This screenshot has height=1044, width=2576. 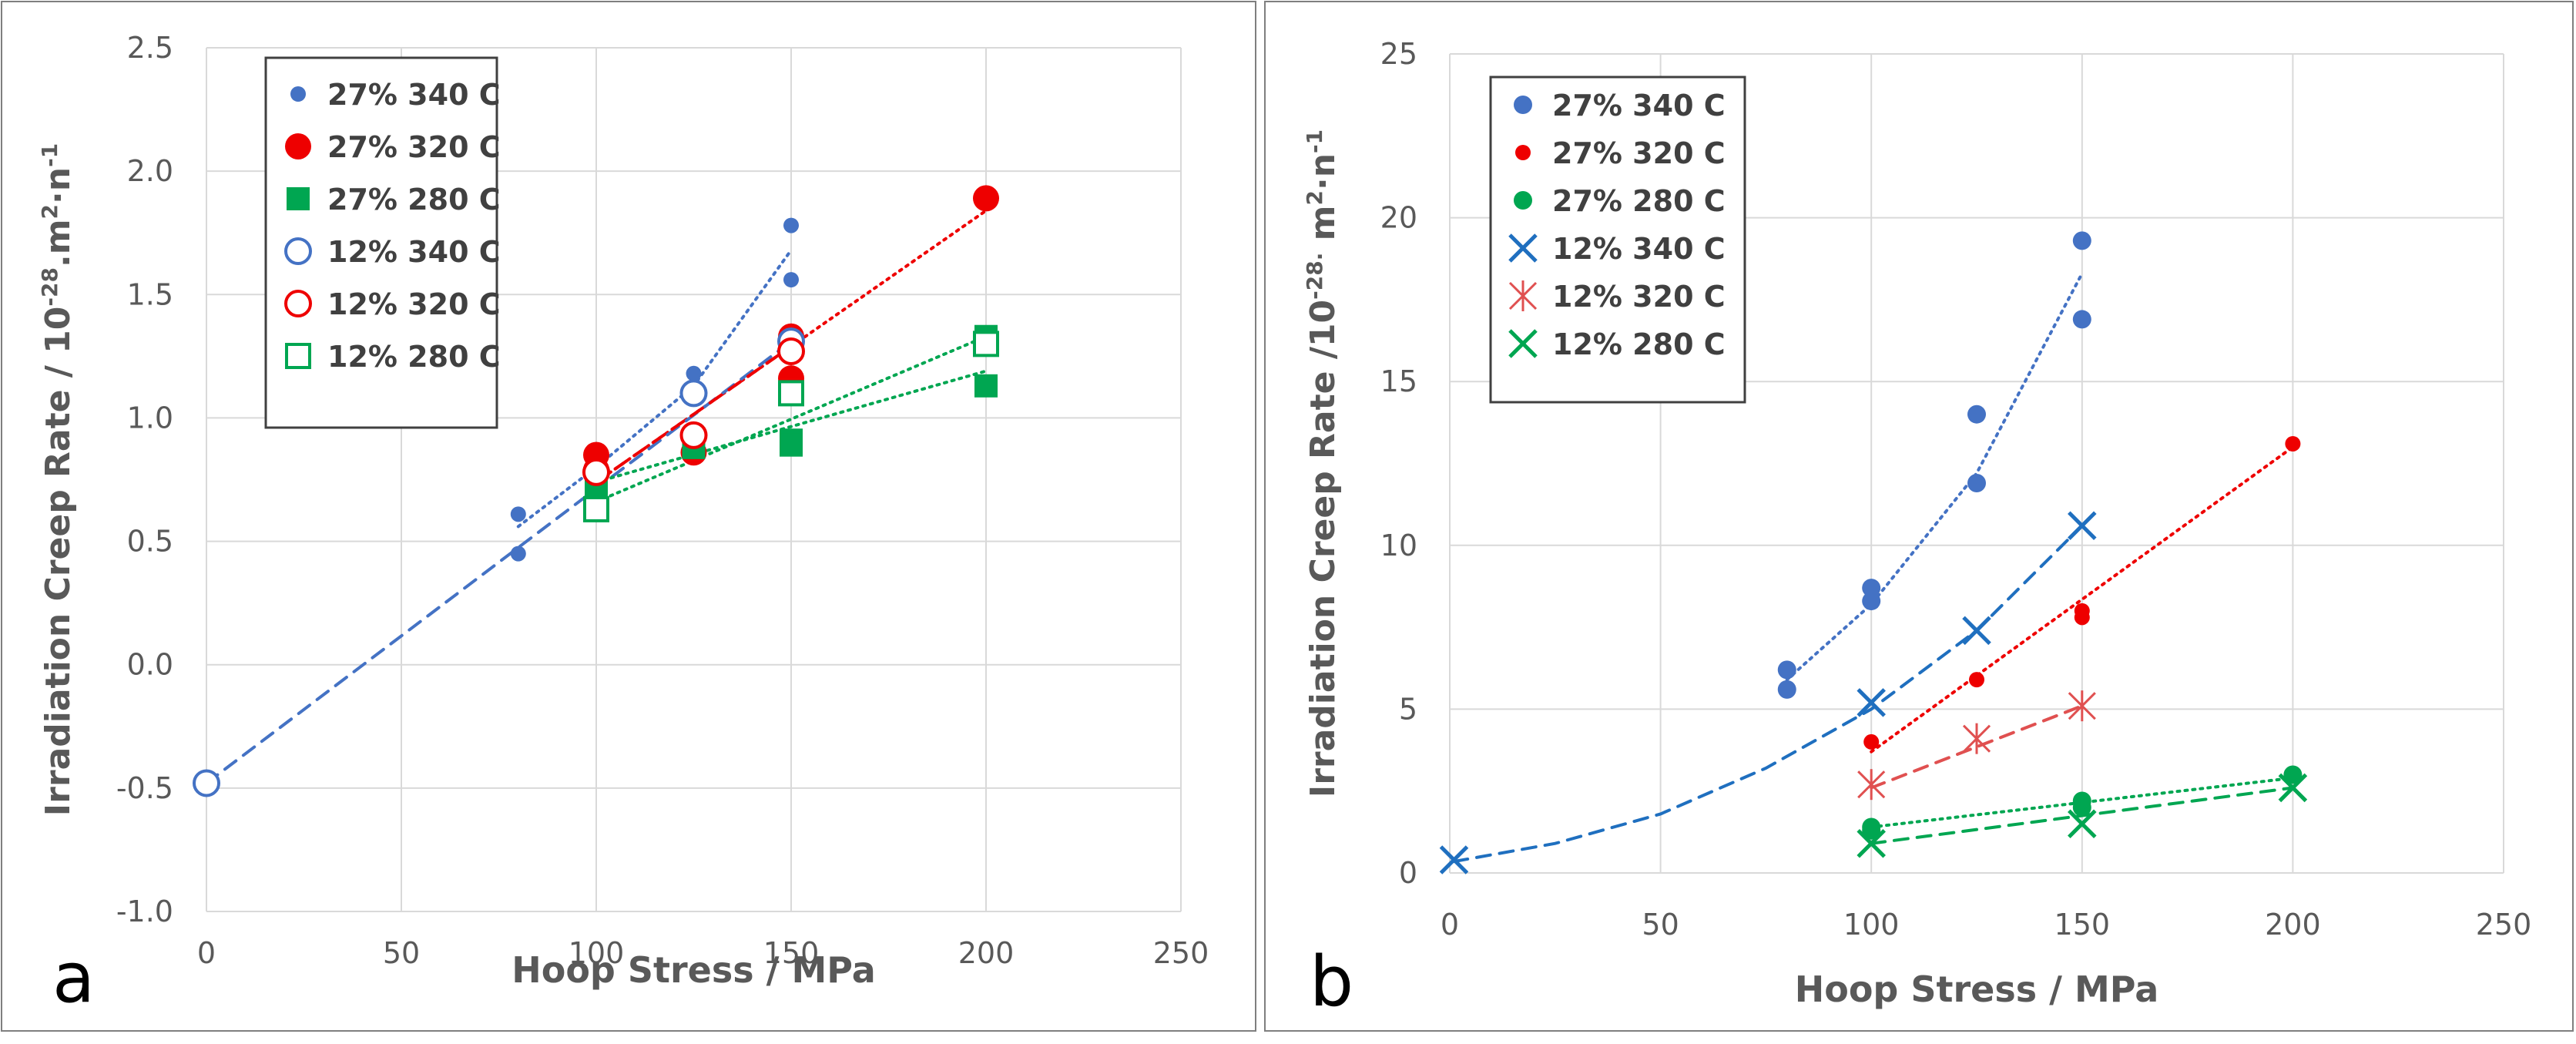 I want to click on chart-a-ytick-label: 2.5, so click(x=150, y=48).